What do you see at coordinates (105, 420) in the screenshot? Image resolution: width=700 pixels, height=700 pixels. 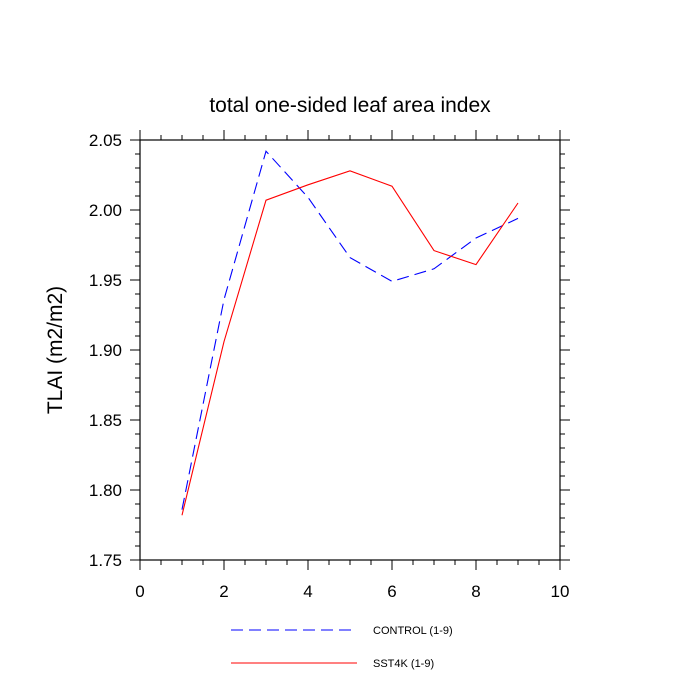 I see `y-tick-label: 1.85` at bounding box center [105, 420].